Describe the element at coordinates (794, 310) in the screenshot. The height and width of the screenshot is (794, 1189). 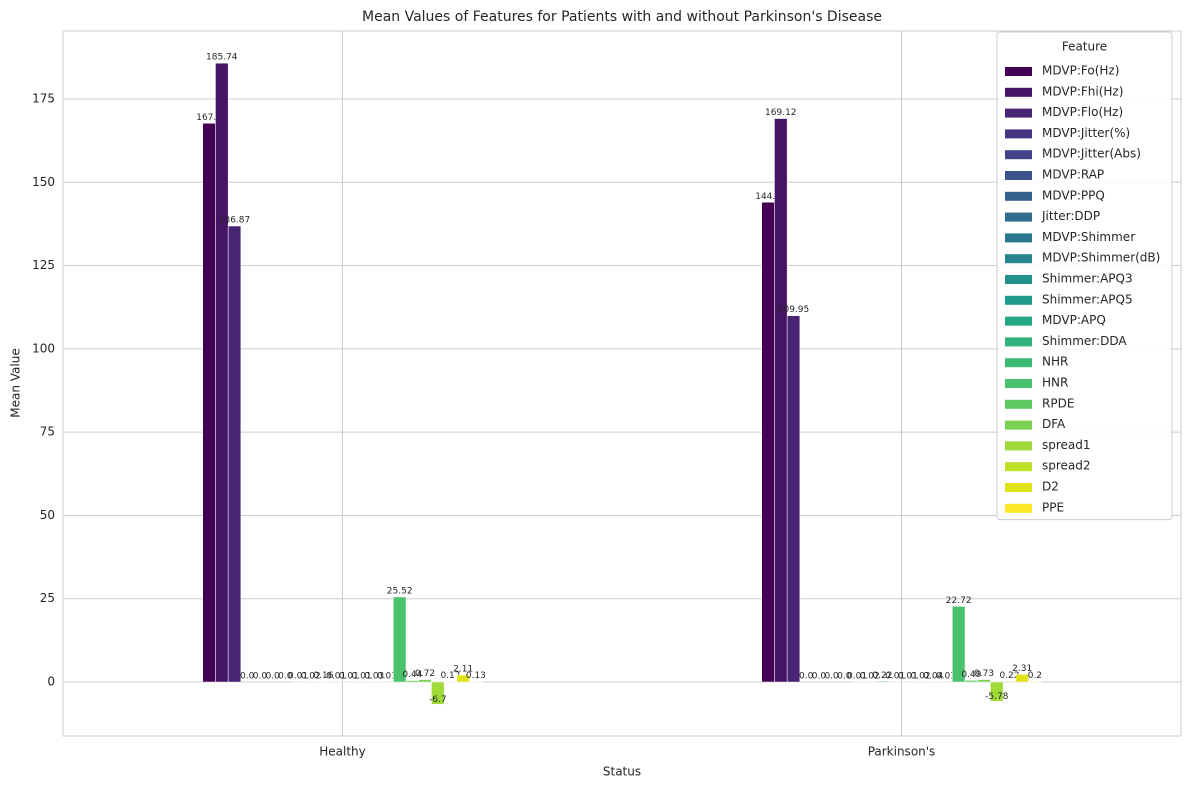
I see `data-label: 109.95` at that location.